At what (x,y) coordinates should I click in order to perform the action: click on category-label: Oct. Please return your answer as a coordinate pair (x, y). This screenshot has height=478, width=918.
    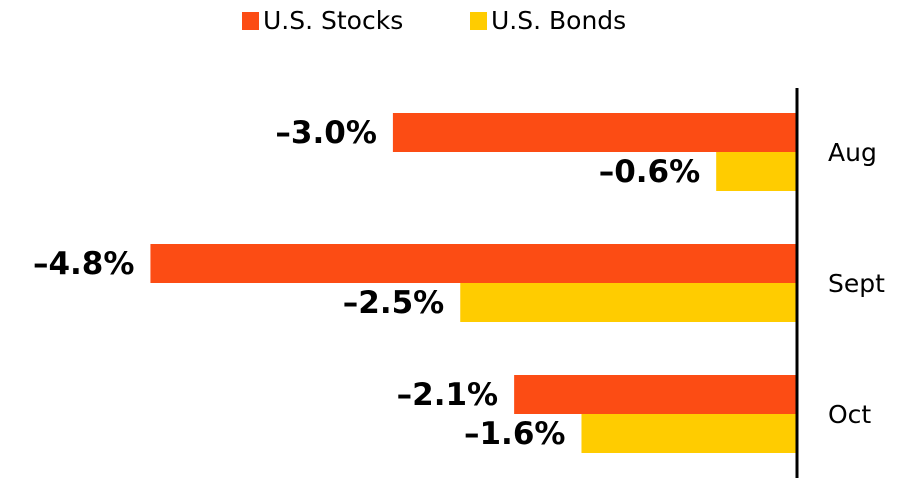
    Looking at the image, I should click on (849, 414).